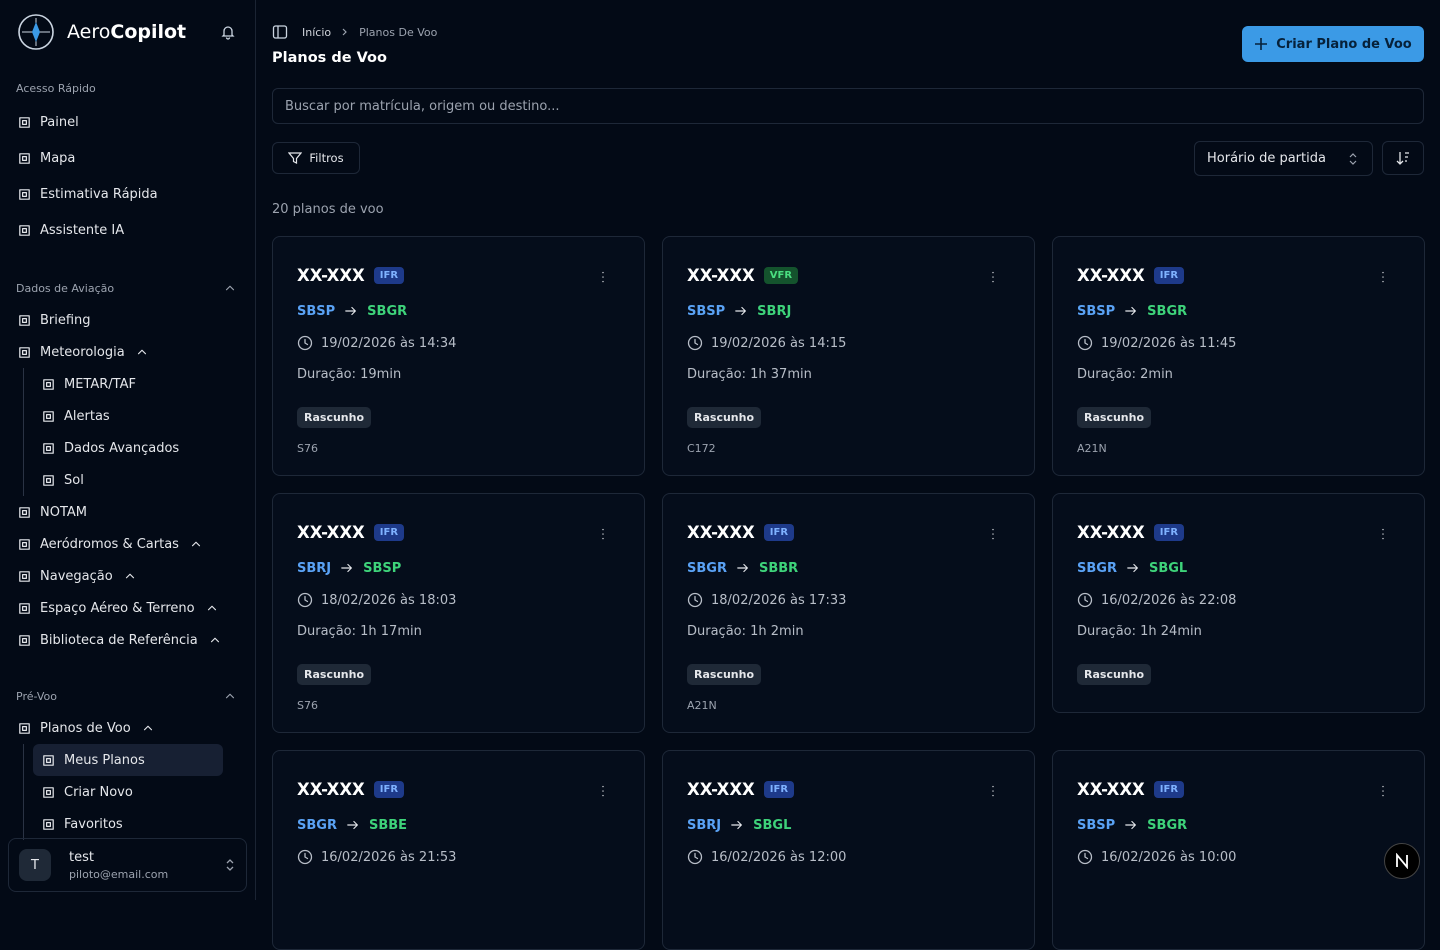 Image resolution: width=1440 pixels, height=950 pixels. What do you see at coordinates (127, 122) in the screenshot?
I see `nav-item: Painel` at bounding box center [127, 122].